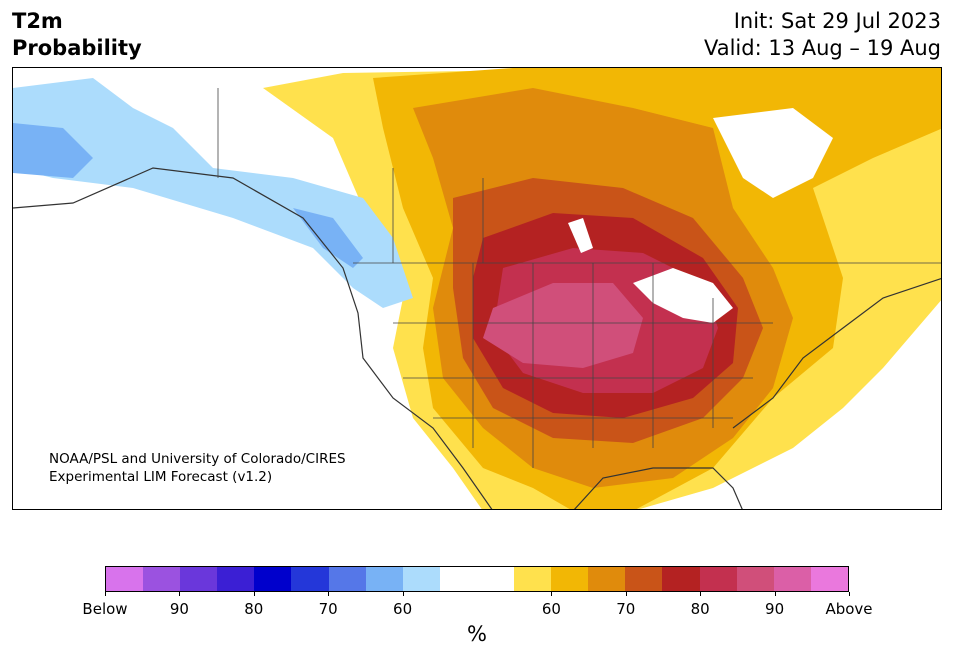 The image size is (953, 659). Describe the element at coordinates (77, 48) in the screenshot. I see `title-line-probability: Probability` at that location.